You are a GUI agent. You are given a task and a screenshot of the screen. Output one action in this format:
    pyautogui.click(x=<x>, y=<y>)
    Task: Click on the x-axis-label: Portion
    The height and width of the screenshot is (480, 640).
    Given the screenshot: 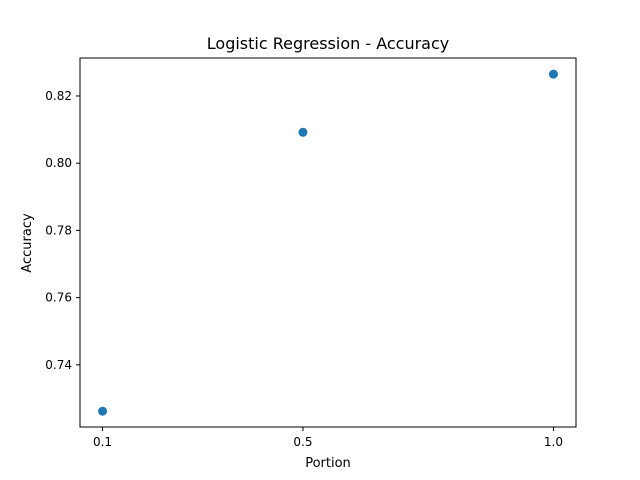 What is the action you would take?
    pyautogui.click(x=328, y=463)
    